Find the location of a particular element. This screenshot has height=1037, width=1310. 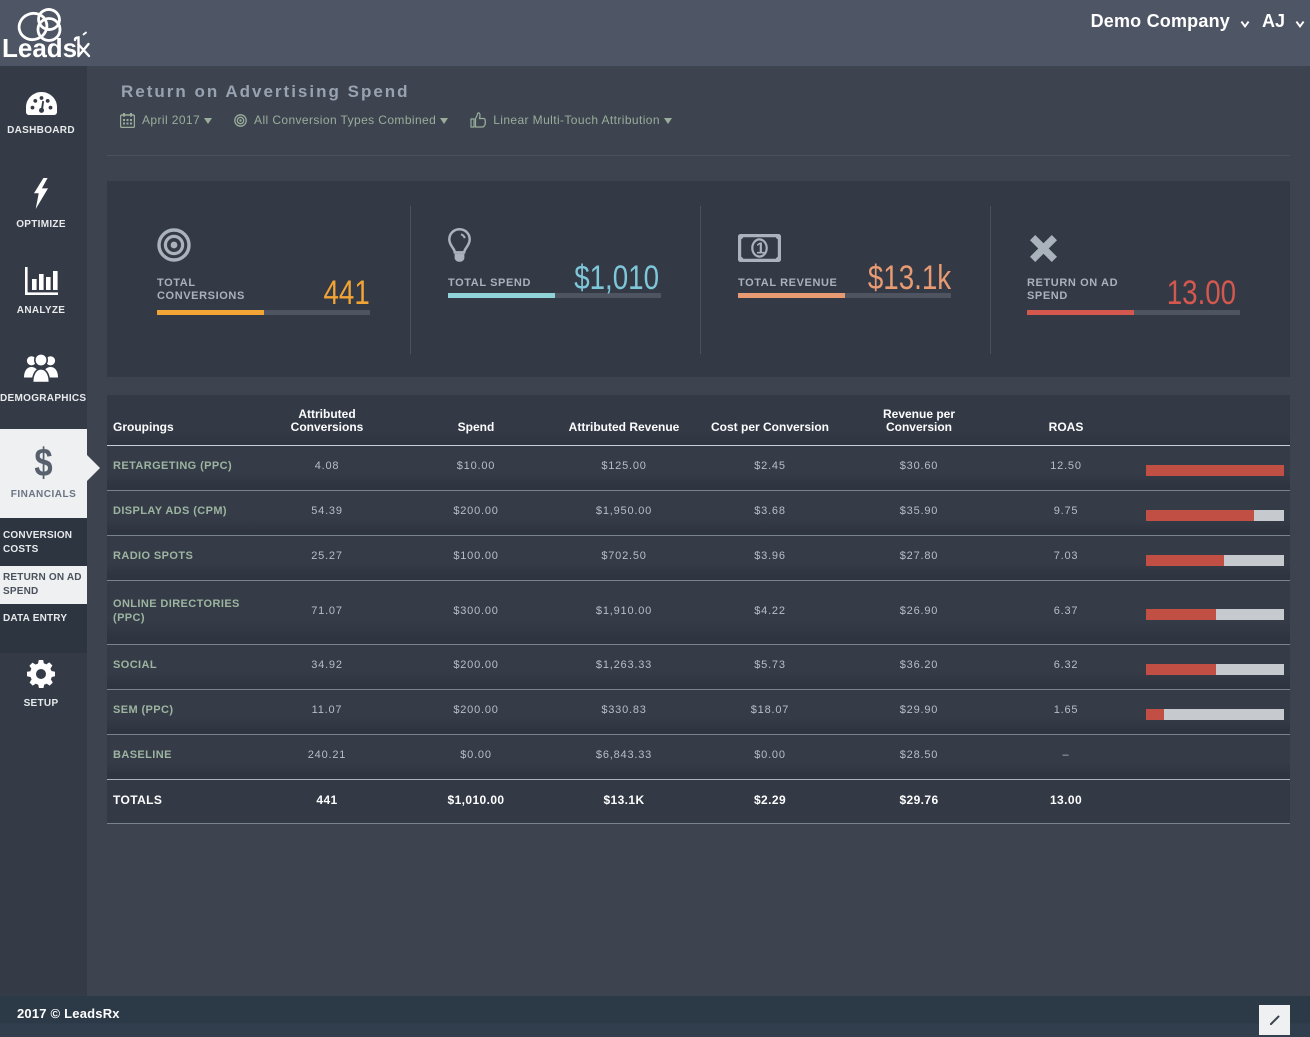

svg-text: Leads is located at coordinates (39, 47).